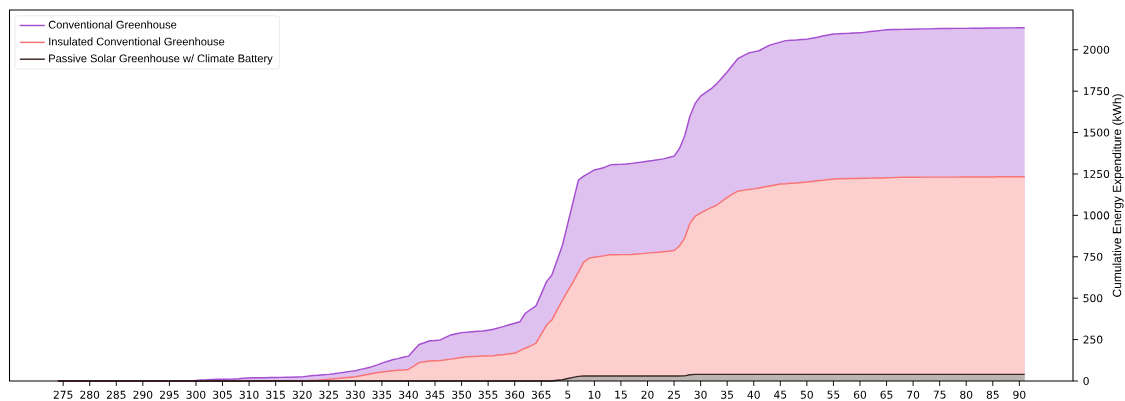 The width and height of the screenshot is (1125, 401). What do you see at coordinates (302, 394) in the screenshot?
I see `x-tick-label: 320` at bounding box center [302, 394].